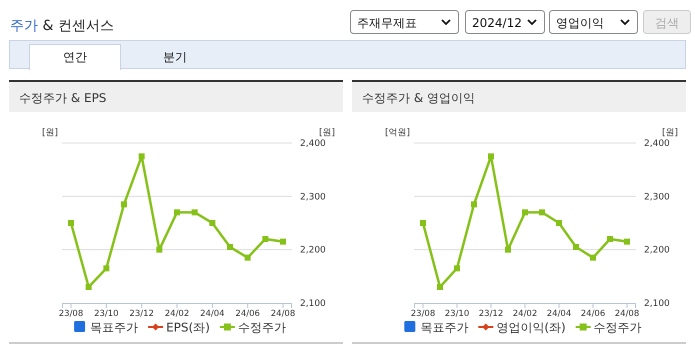 The image size is (695, 349). Describe the element at coordinates (418, 98) in the screenshot. I see `chart-title: 수정주가 & 영업이익` at that location.